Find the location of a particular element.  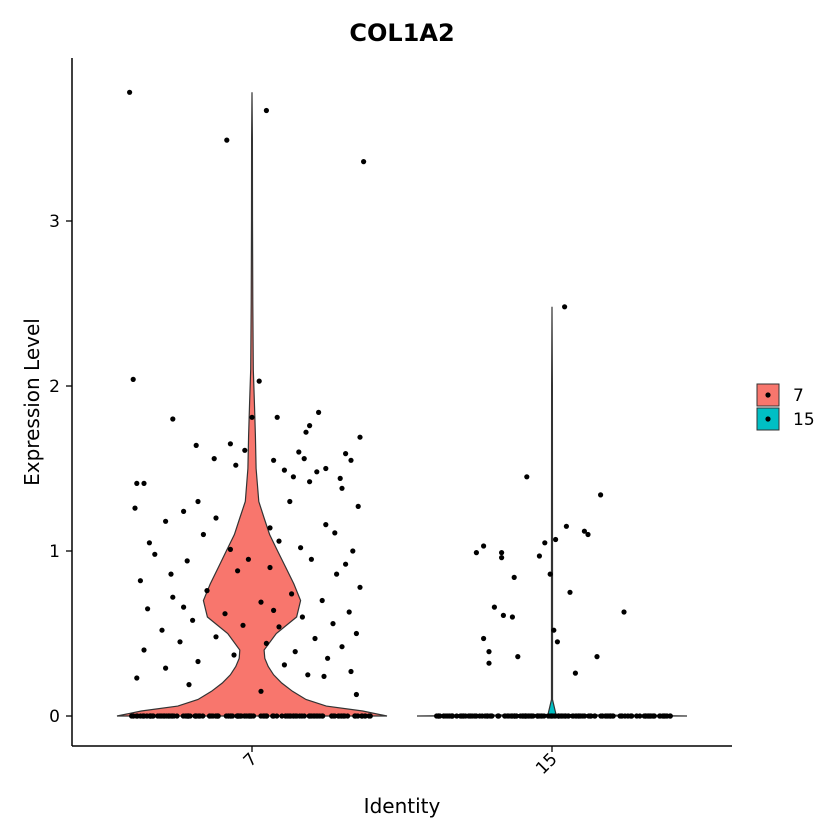

x-axis-title: Identity is located at coordinates (402, 806).